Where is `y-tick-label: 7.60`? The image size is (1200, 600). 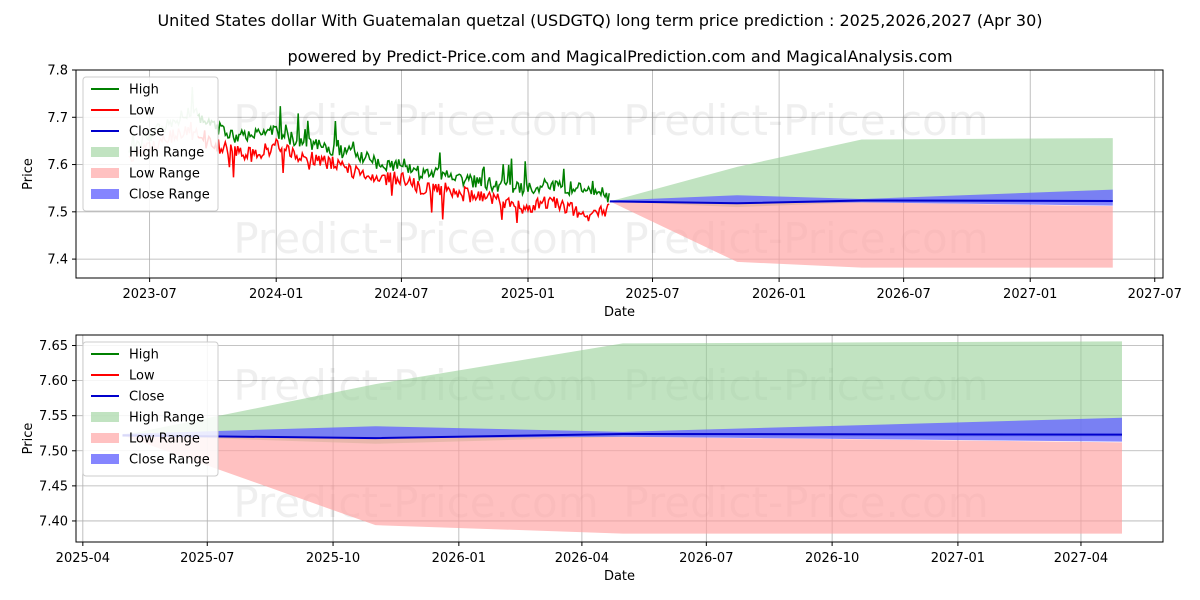
y-tick-label: 7.60 is located at coordinates (53, 381).